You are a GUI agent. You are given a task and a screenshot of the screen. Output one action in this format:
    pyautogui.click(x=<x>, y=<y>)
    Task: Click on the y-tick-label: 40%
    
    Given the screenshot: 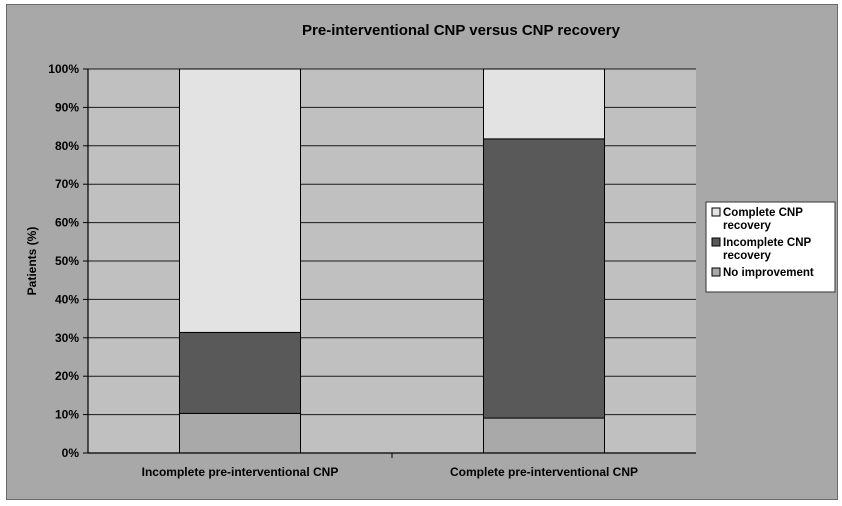 What is the action you would take?
    pyautogui.click(x=67, y=299)
    